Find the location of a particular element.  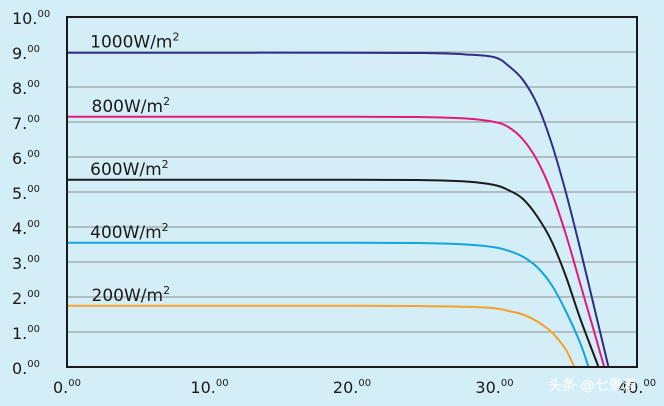

series-label: 1000W/m2 is located at coordinates (134, 41).